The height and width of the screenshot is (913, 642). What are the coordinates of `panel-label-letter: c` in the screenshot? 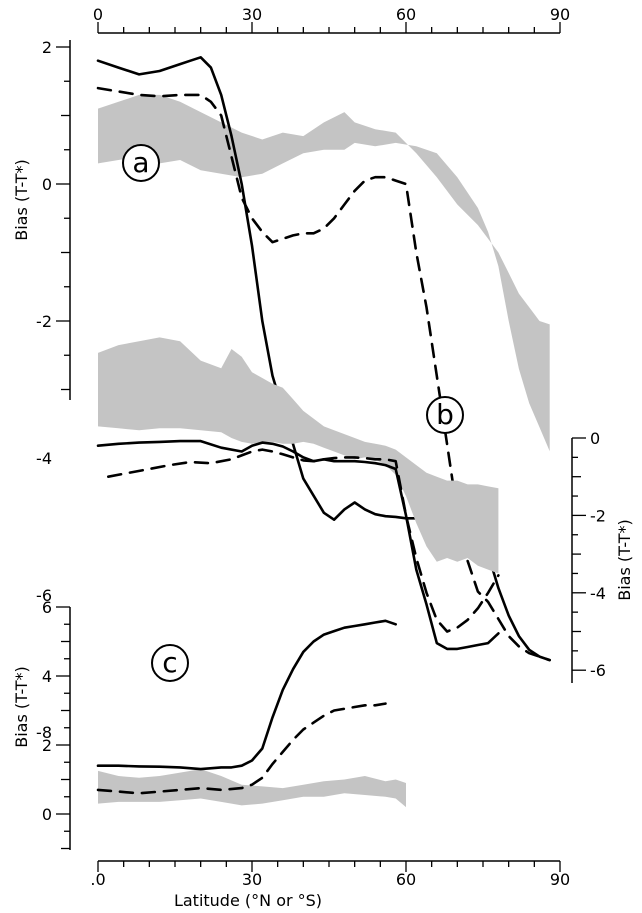 It's located at (169, 662).